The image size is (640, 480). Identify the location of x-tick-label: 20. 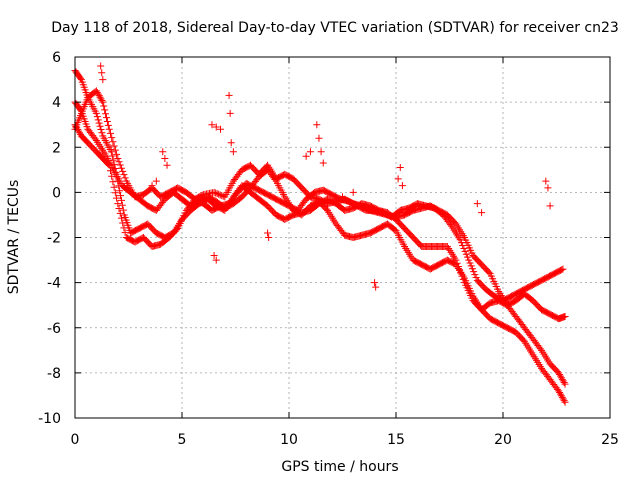
(503, 440).